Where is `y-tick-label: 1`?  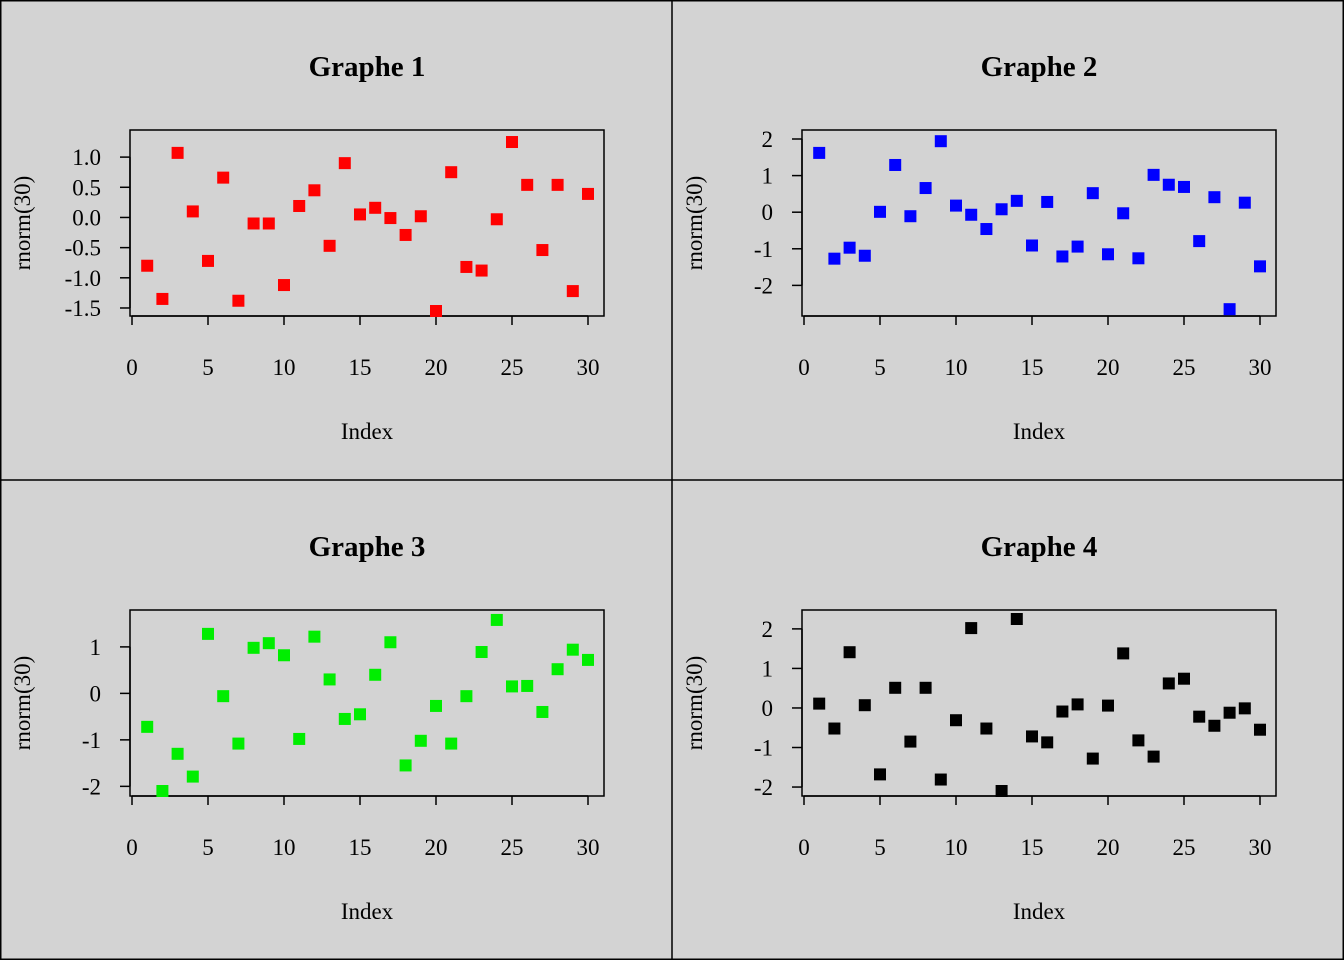 y-tick-label: 1 is located at coordinates (768, 668).